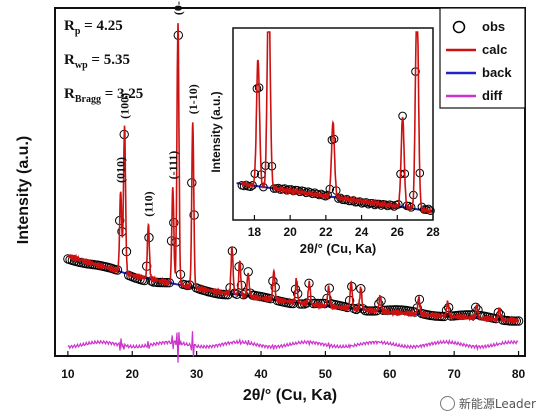 This screenshot has height=420, width=550. What do you see at coordinates (497, 72) in the screenshot?
I see `legend-back-label: back` at bounding box center [497, 72].